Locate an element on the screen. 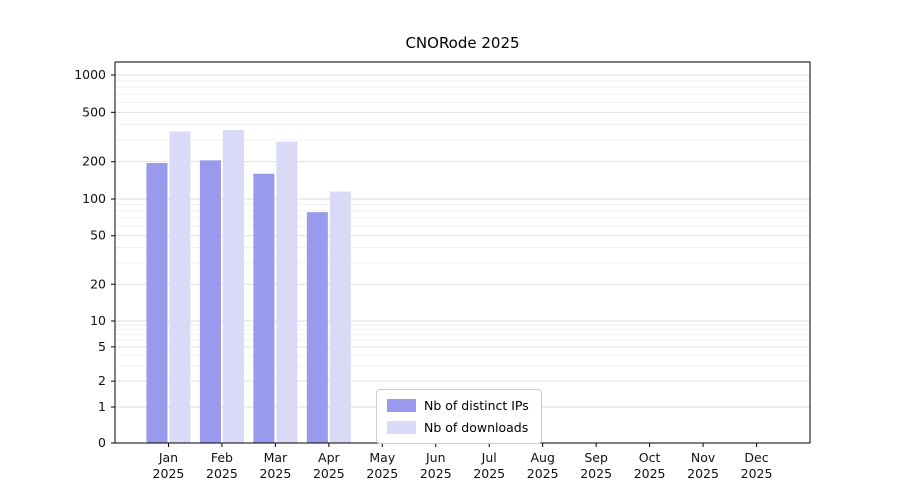  bar-downloads-jan is located at coordinates (180, 287).